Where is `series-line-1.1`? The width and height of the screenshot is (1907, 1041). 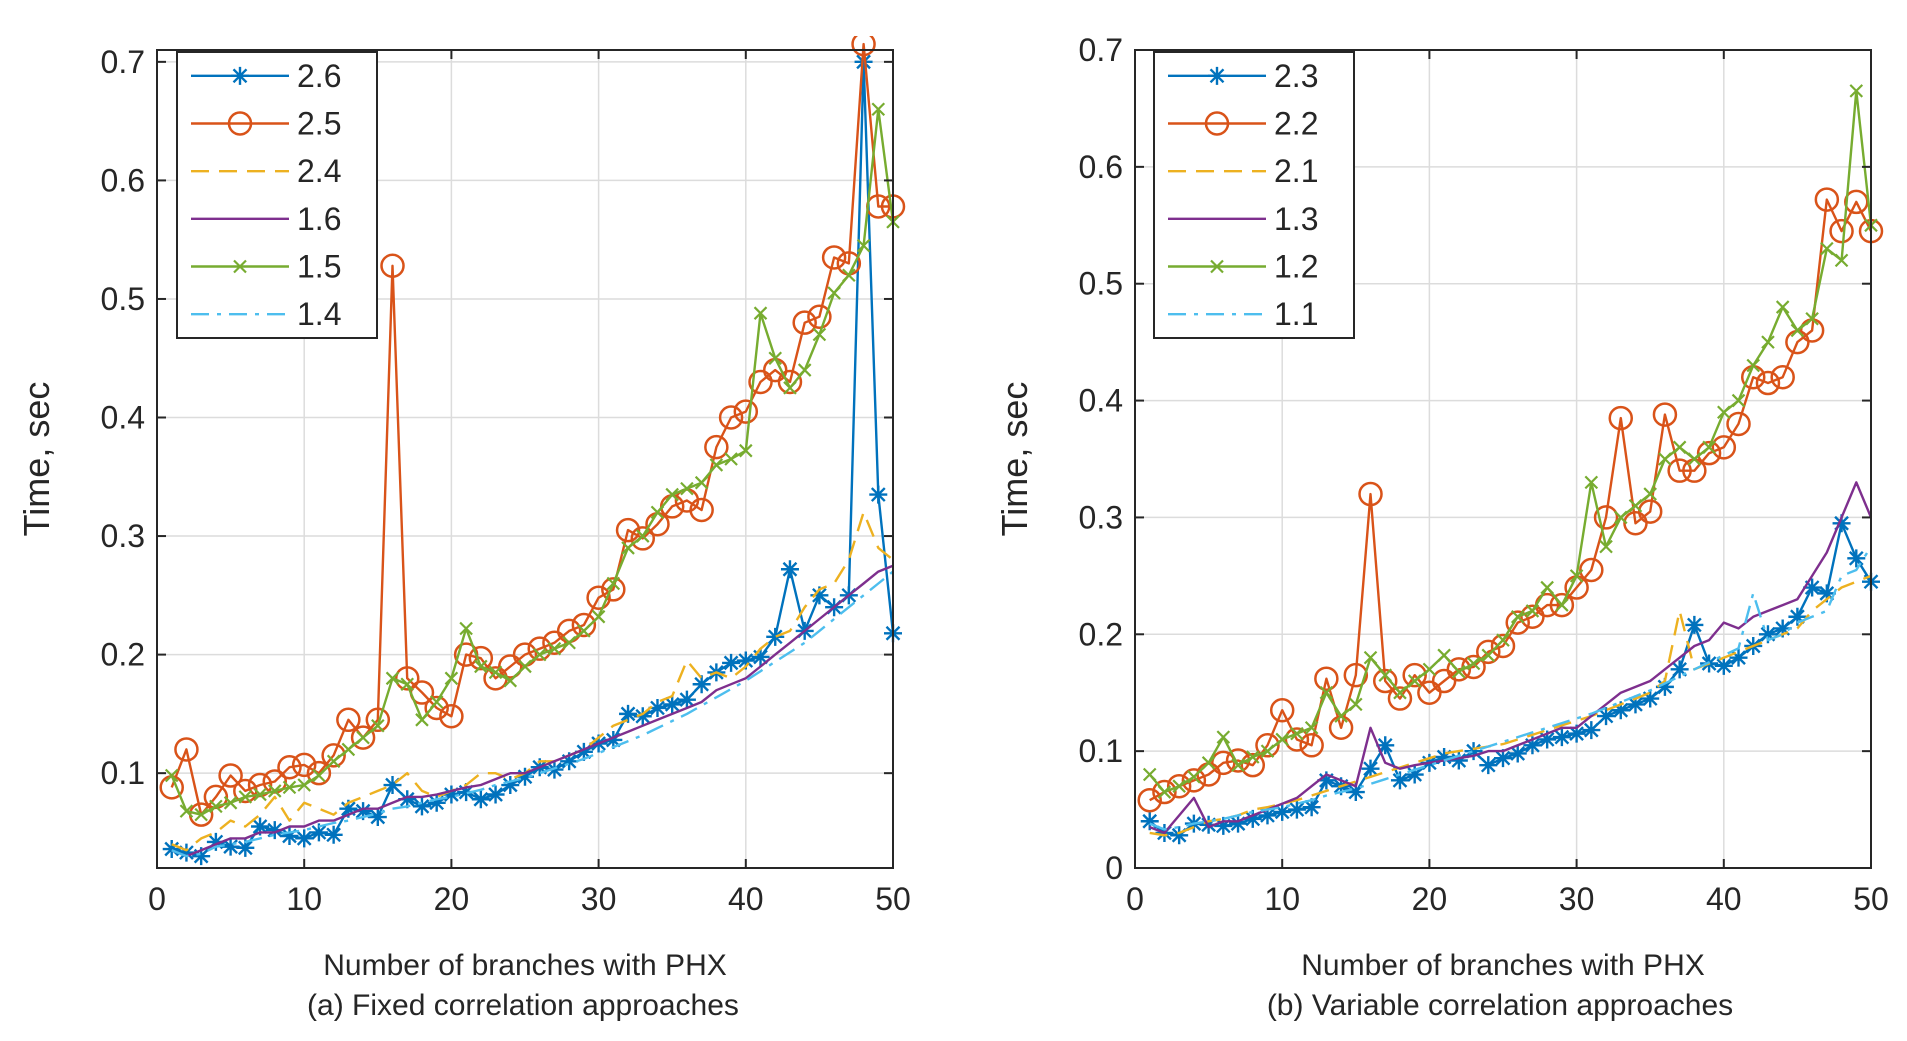 series-line-1.1 is located at coordinates (1511, 688).